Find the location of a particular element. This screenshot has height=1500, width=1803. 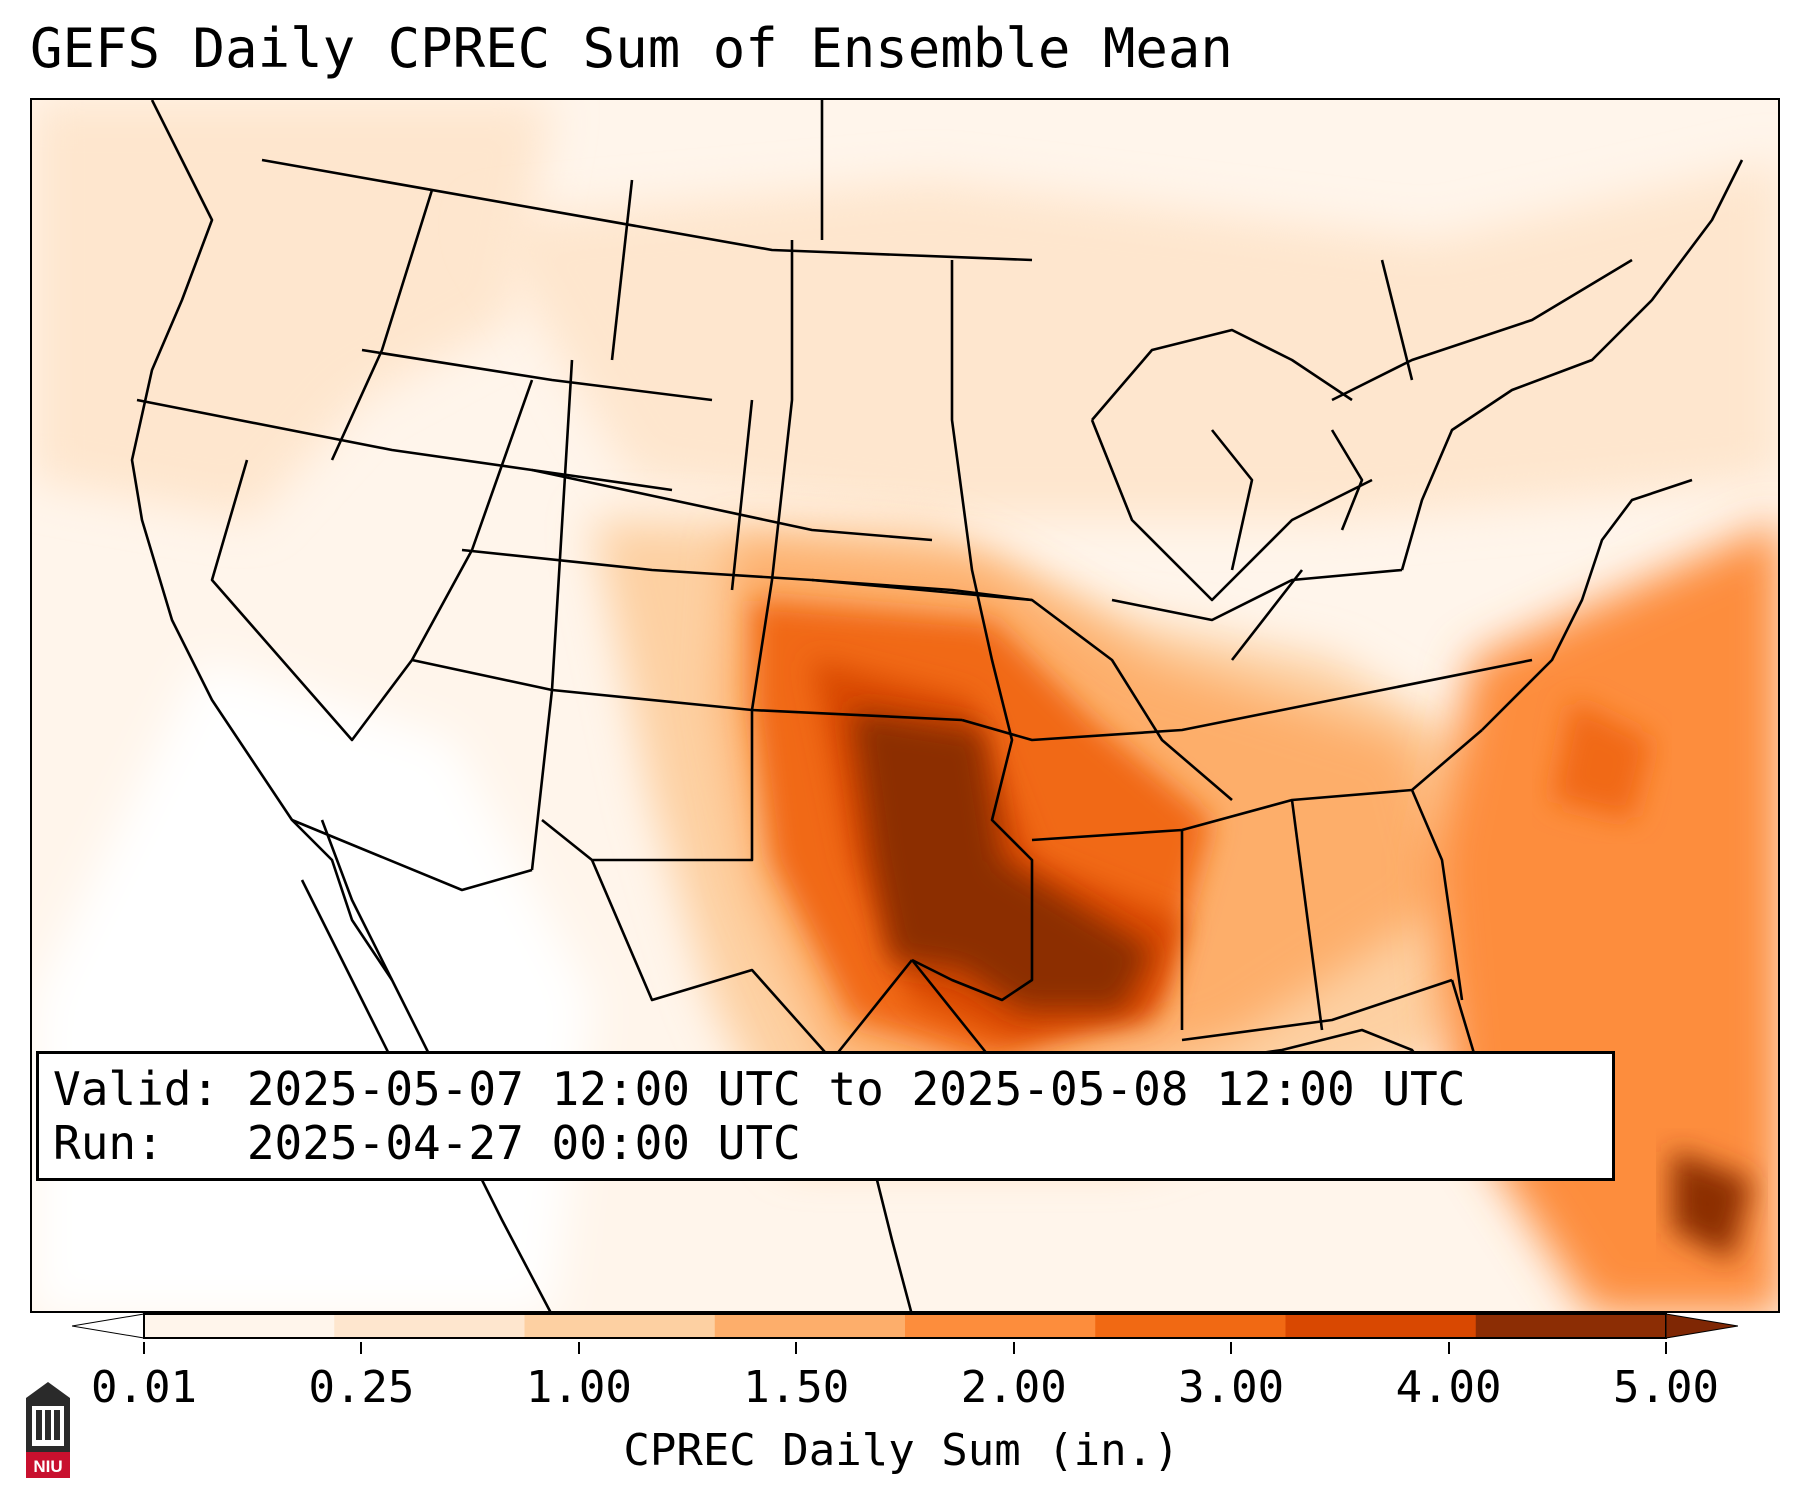

colorbar-label: CPREC Daily Sum (in.) is located at coordinates (901, 1450).